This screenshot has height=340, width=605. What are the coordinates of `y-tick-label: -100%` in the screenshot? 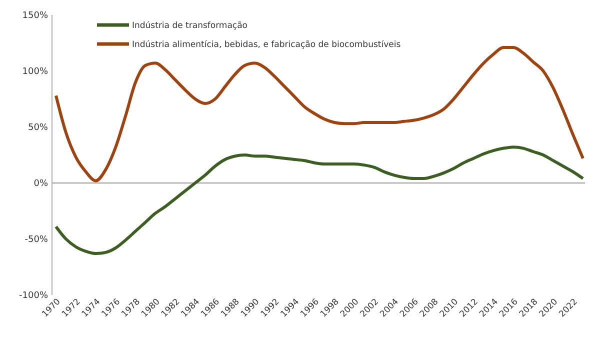 It's located at (33, 295).